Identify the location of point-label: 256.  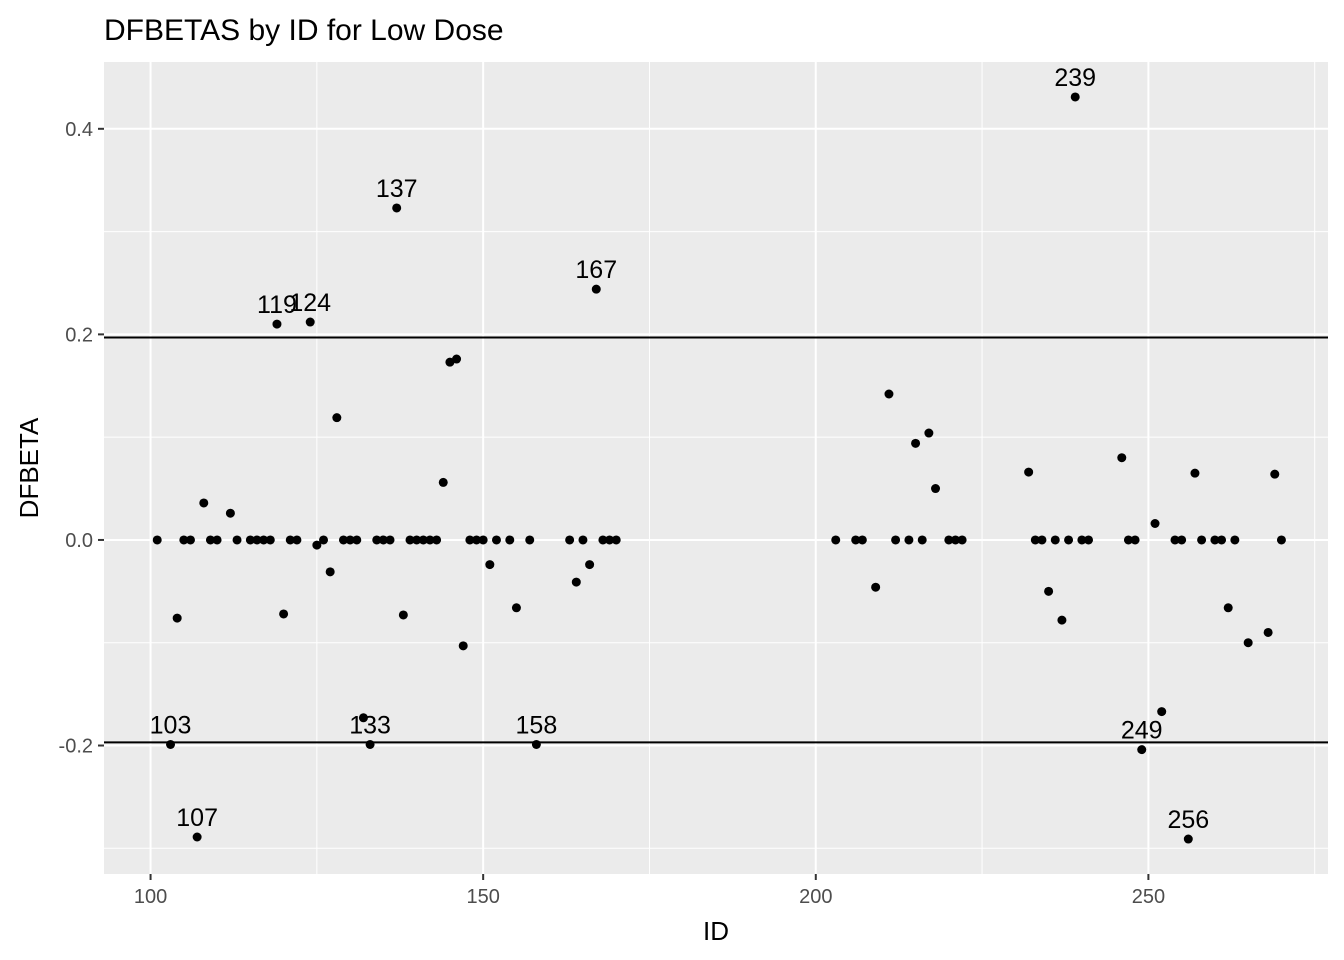
(1188, 820).